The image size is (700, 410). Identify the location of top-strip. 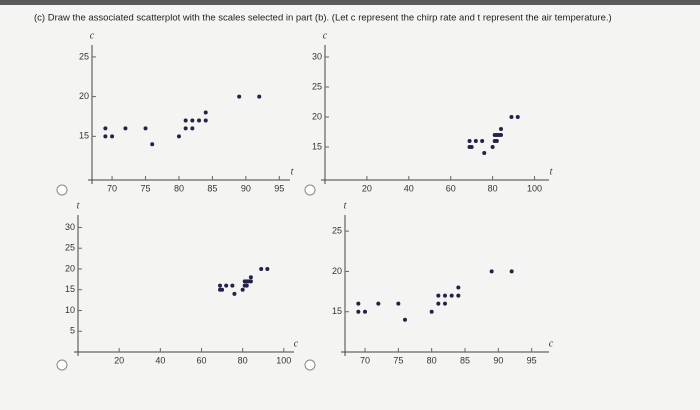
(350, 2).